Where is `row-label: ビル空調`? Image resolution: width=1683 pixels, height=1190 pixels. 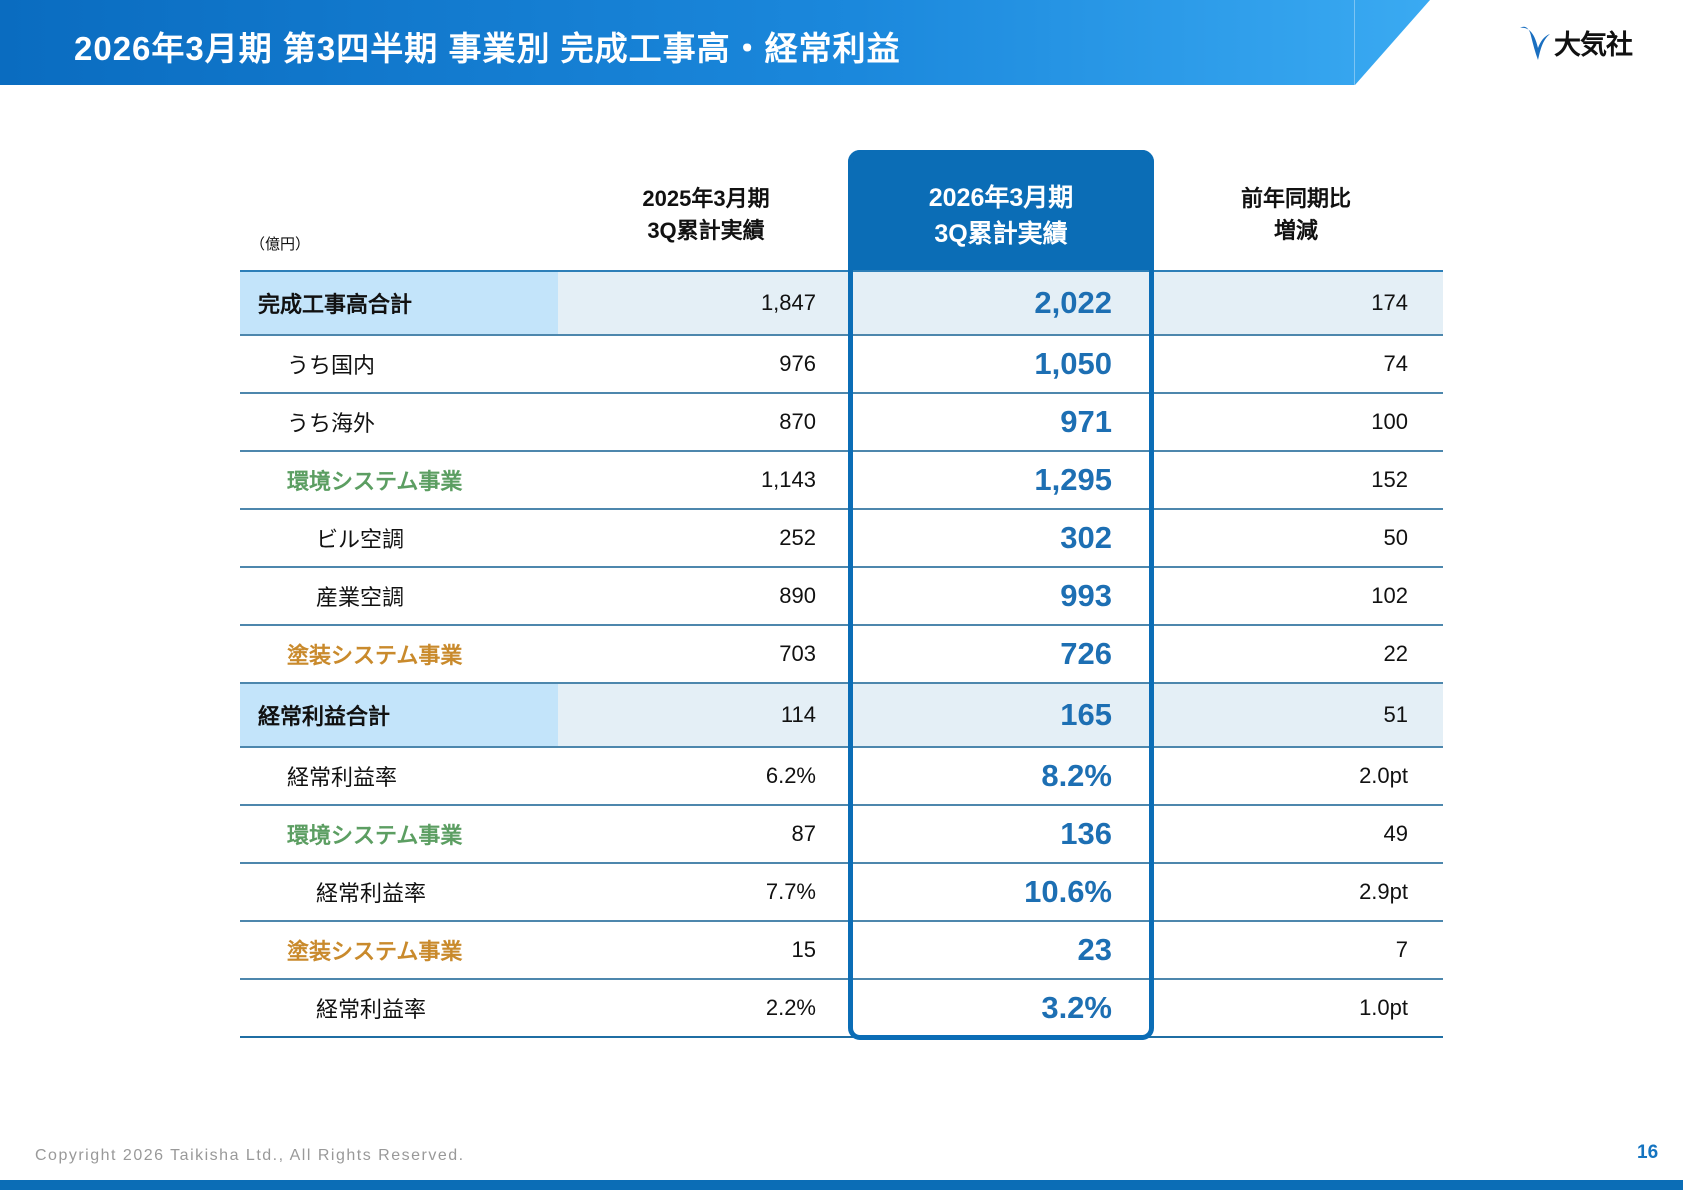 row-label: ビル空調 is located at coordinates (360, 539).